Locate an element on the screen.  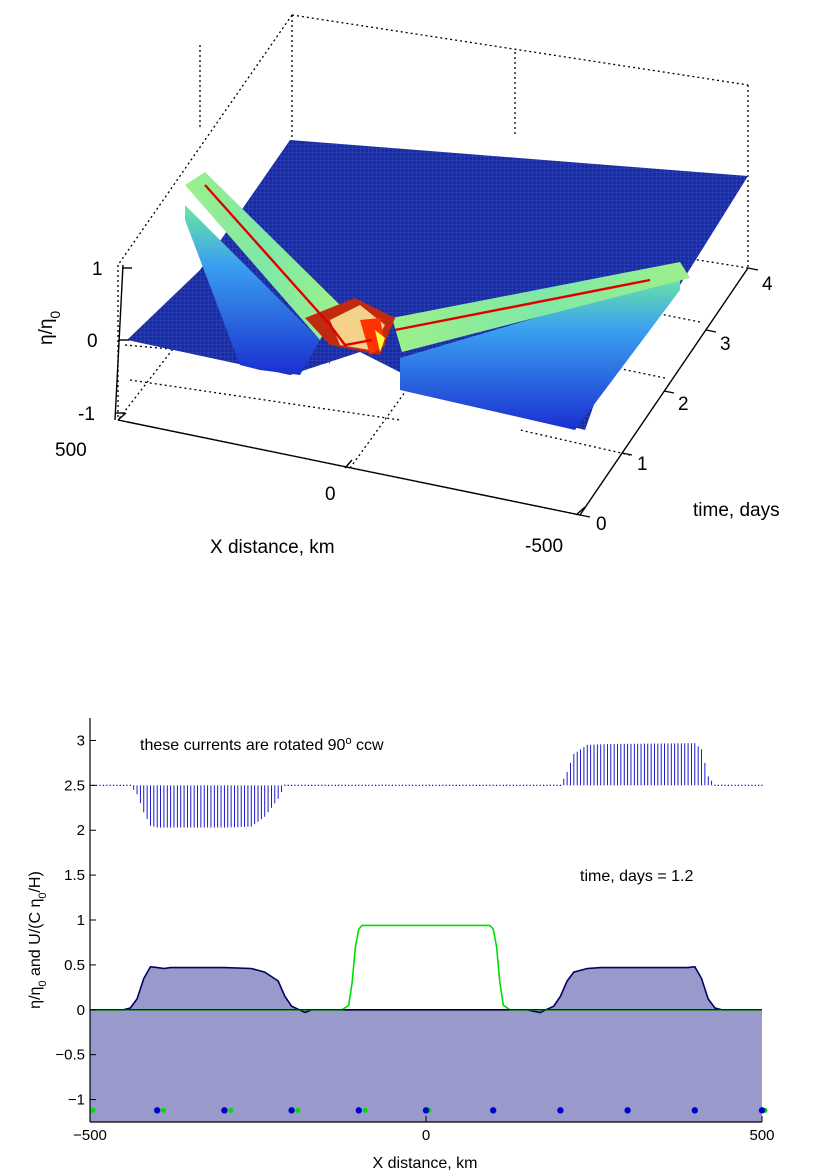
surface-wall-right is located at coordinates (540, 352).